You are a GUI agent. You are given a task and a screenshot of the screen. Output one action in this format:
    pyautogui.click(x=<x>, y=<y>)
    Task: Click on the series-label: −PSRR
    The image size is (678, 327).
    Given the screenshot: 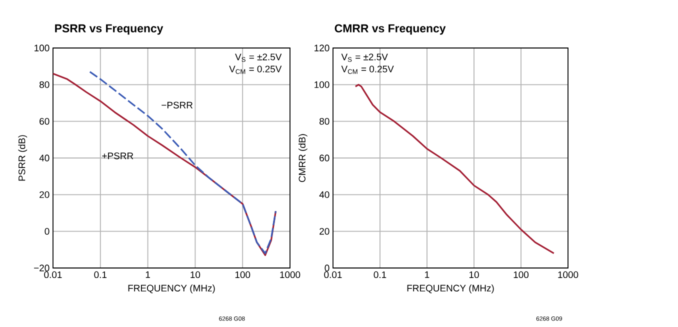 What is the action you would take?
    pyautogui.click(x=177, y=105)
    